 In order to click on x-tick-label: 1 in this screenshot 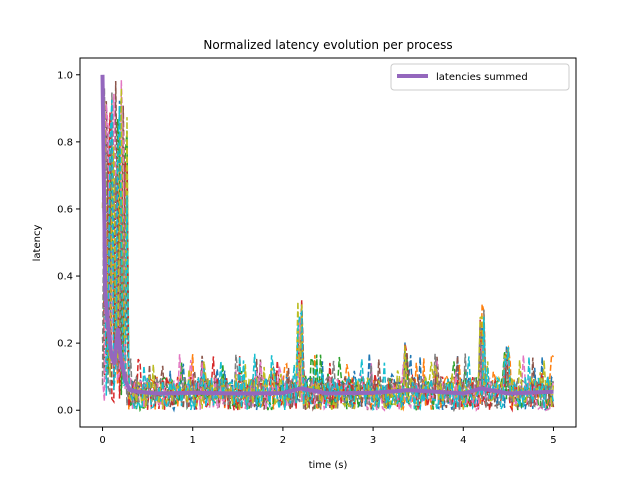, I will do `click(193, 440)`.